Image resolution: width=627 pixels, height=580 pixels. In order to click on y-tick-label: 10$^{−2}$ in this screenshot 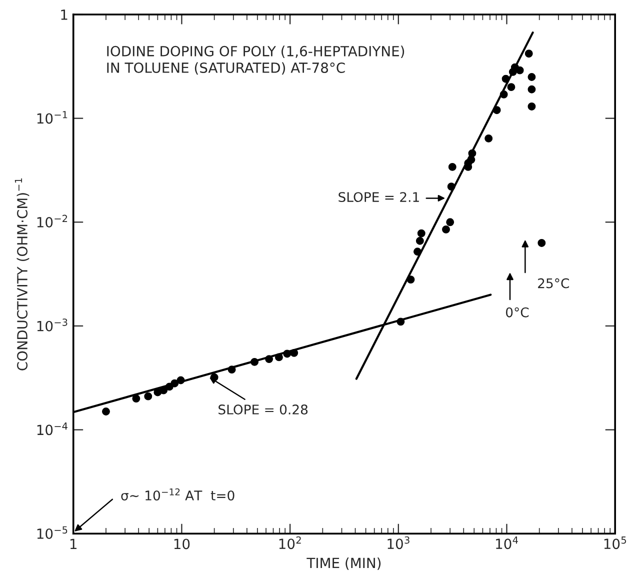, I will do `click(52, 221)`.